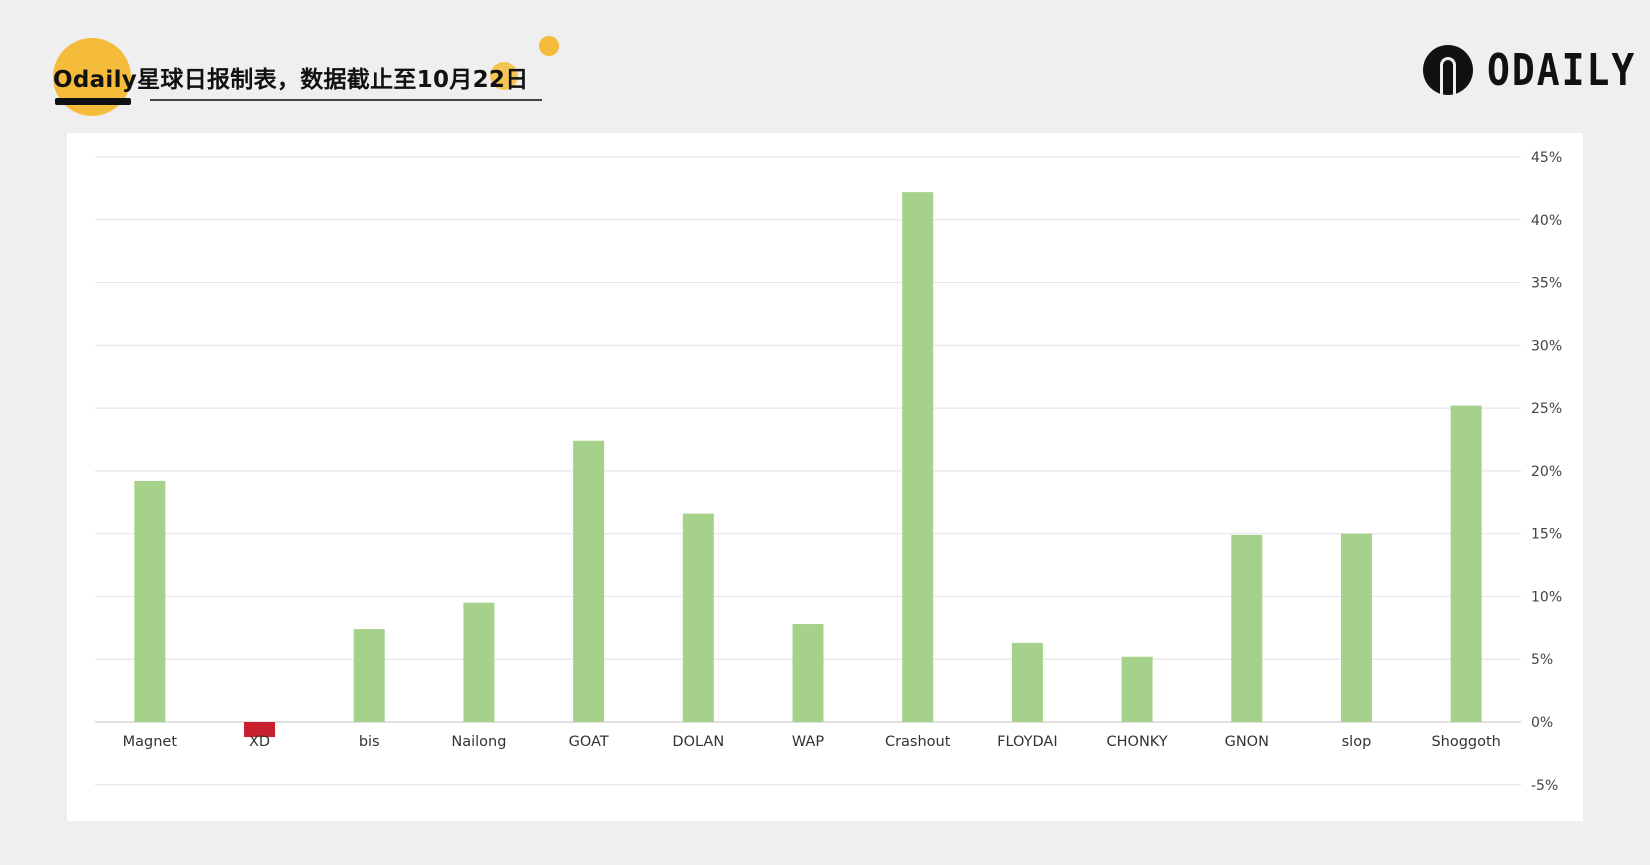 The width and height of the screenshot is (1650, 865). Describe the element at coordinates (918, 742) in the screenshot. I see `x-tick-label: Crashout` at that location.